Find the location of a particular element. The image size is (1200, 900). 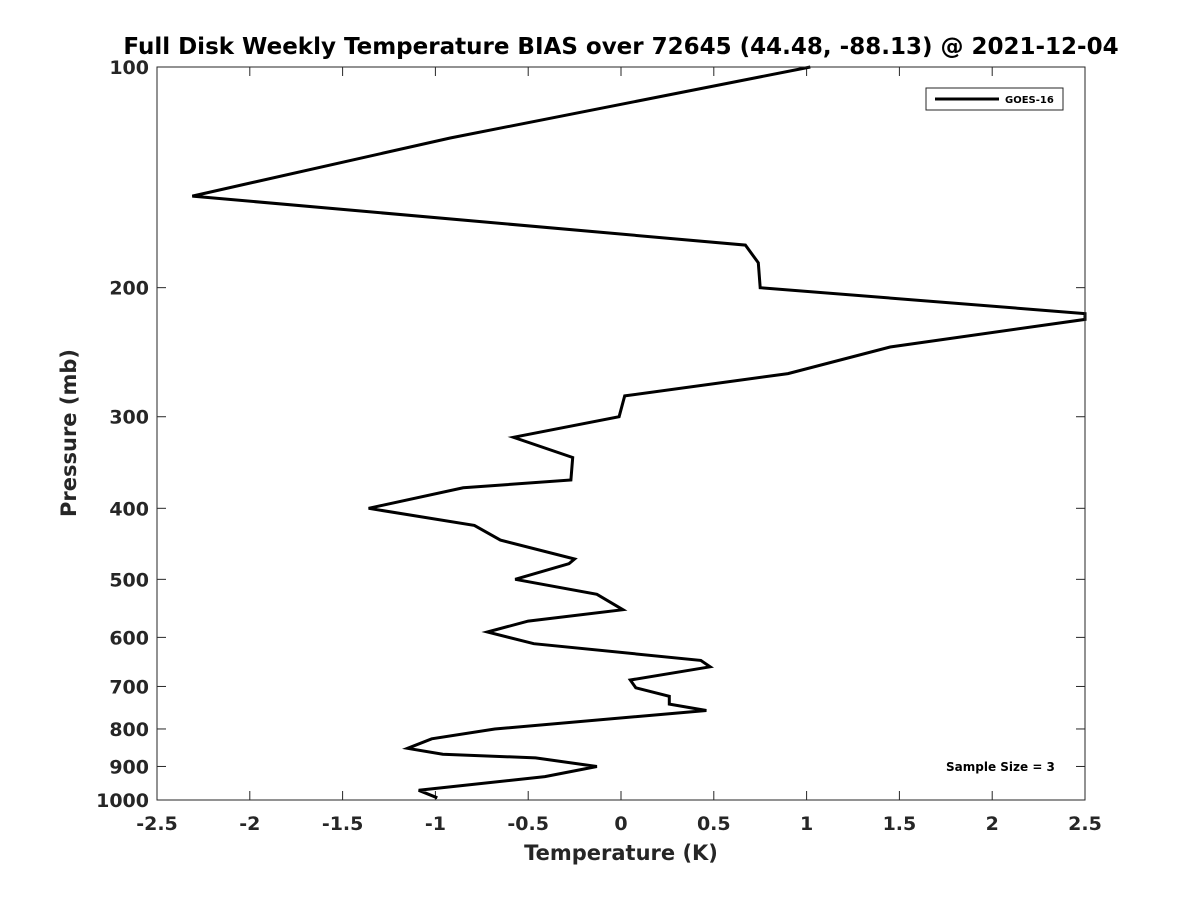

x-tick-label: 1 is located at coordinates (806, 824).